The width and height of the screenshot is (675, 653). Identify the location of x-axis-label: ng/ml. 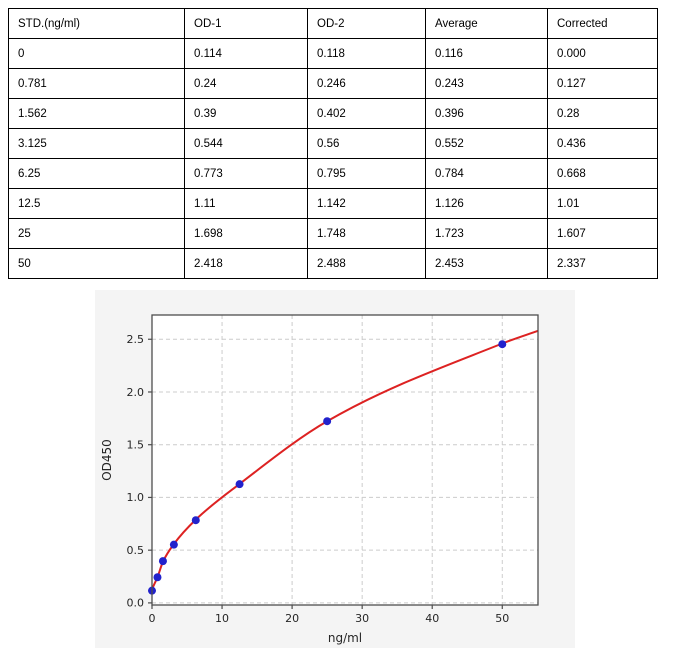
(345, 638).